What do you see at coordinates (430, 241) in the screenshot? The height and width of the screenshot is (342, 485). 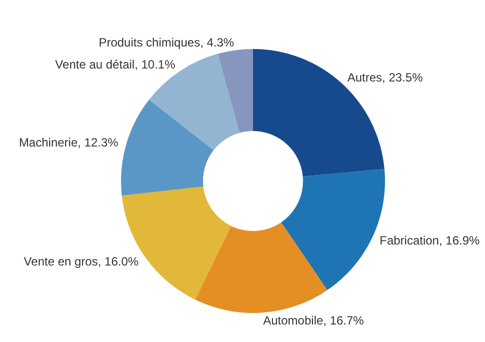 I see `slice-label: Fabrication, 16.9%` at bounding box center [430, 241].